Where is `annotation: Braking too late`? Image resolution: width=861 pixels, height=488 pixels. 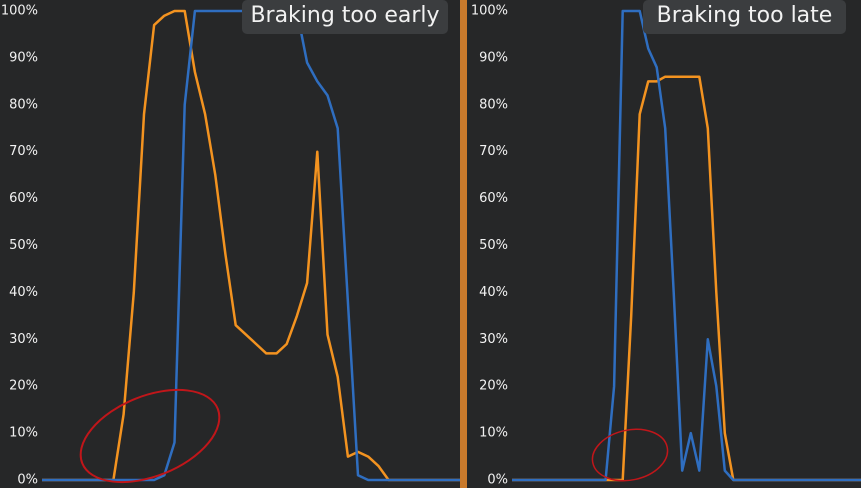
annotation: Braking too late is located at coordinates (745, 15).